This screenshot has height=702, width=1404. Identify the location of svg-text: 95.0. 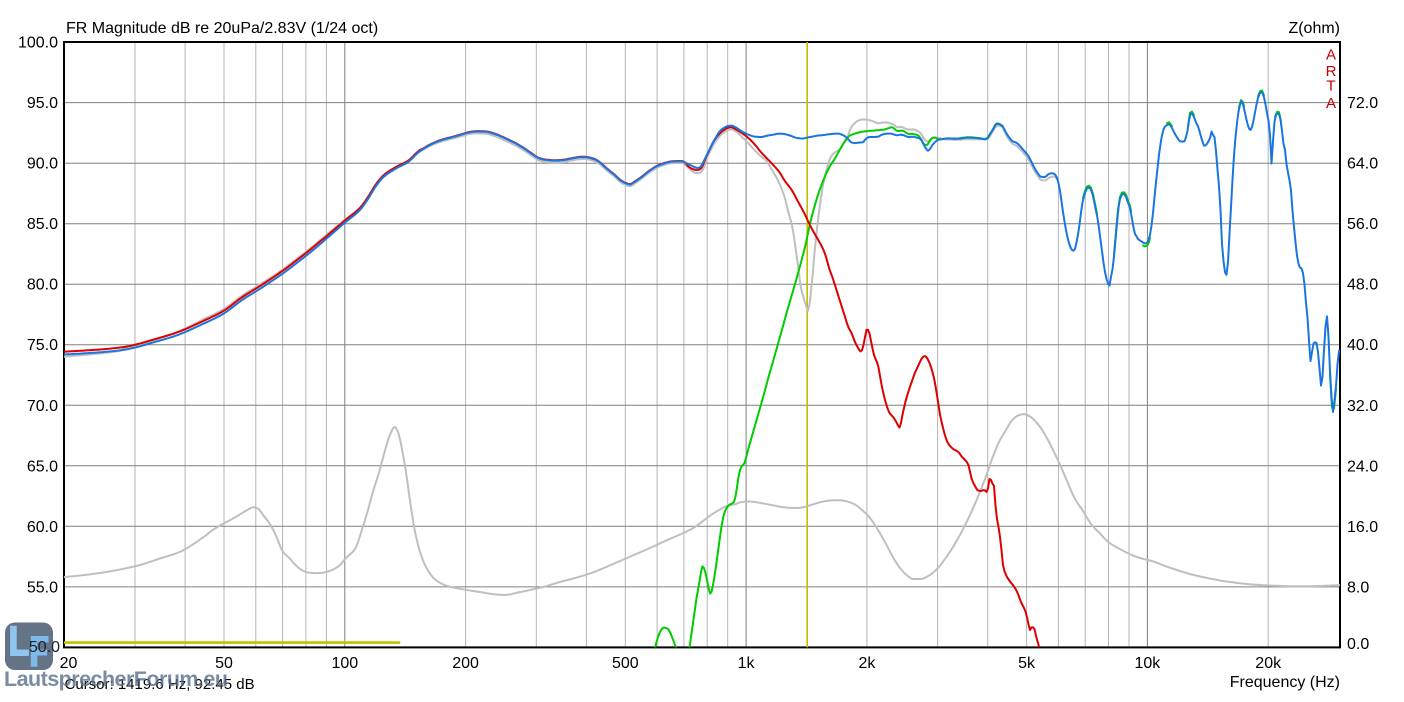
(42, 103).